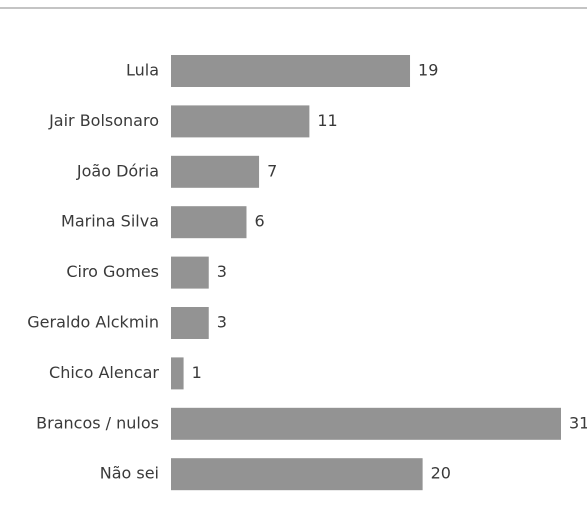 This screenshot has width=587, height=528. I want to click on category-label: Geraldo Alckmin, so click(93, 322).